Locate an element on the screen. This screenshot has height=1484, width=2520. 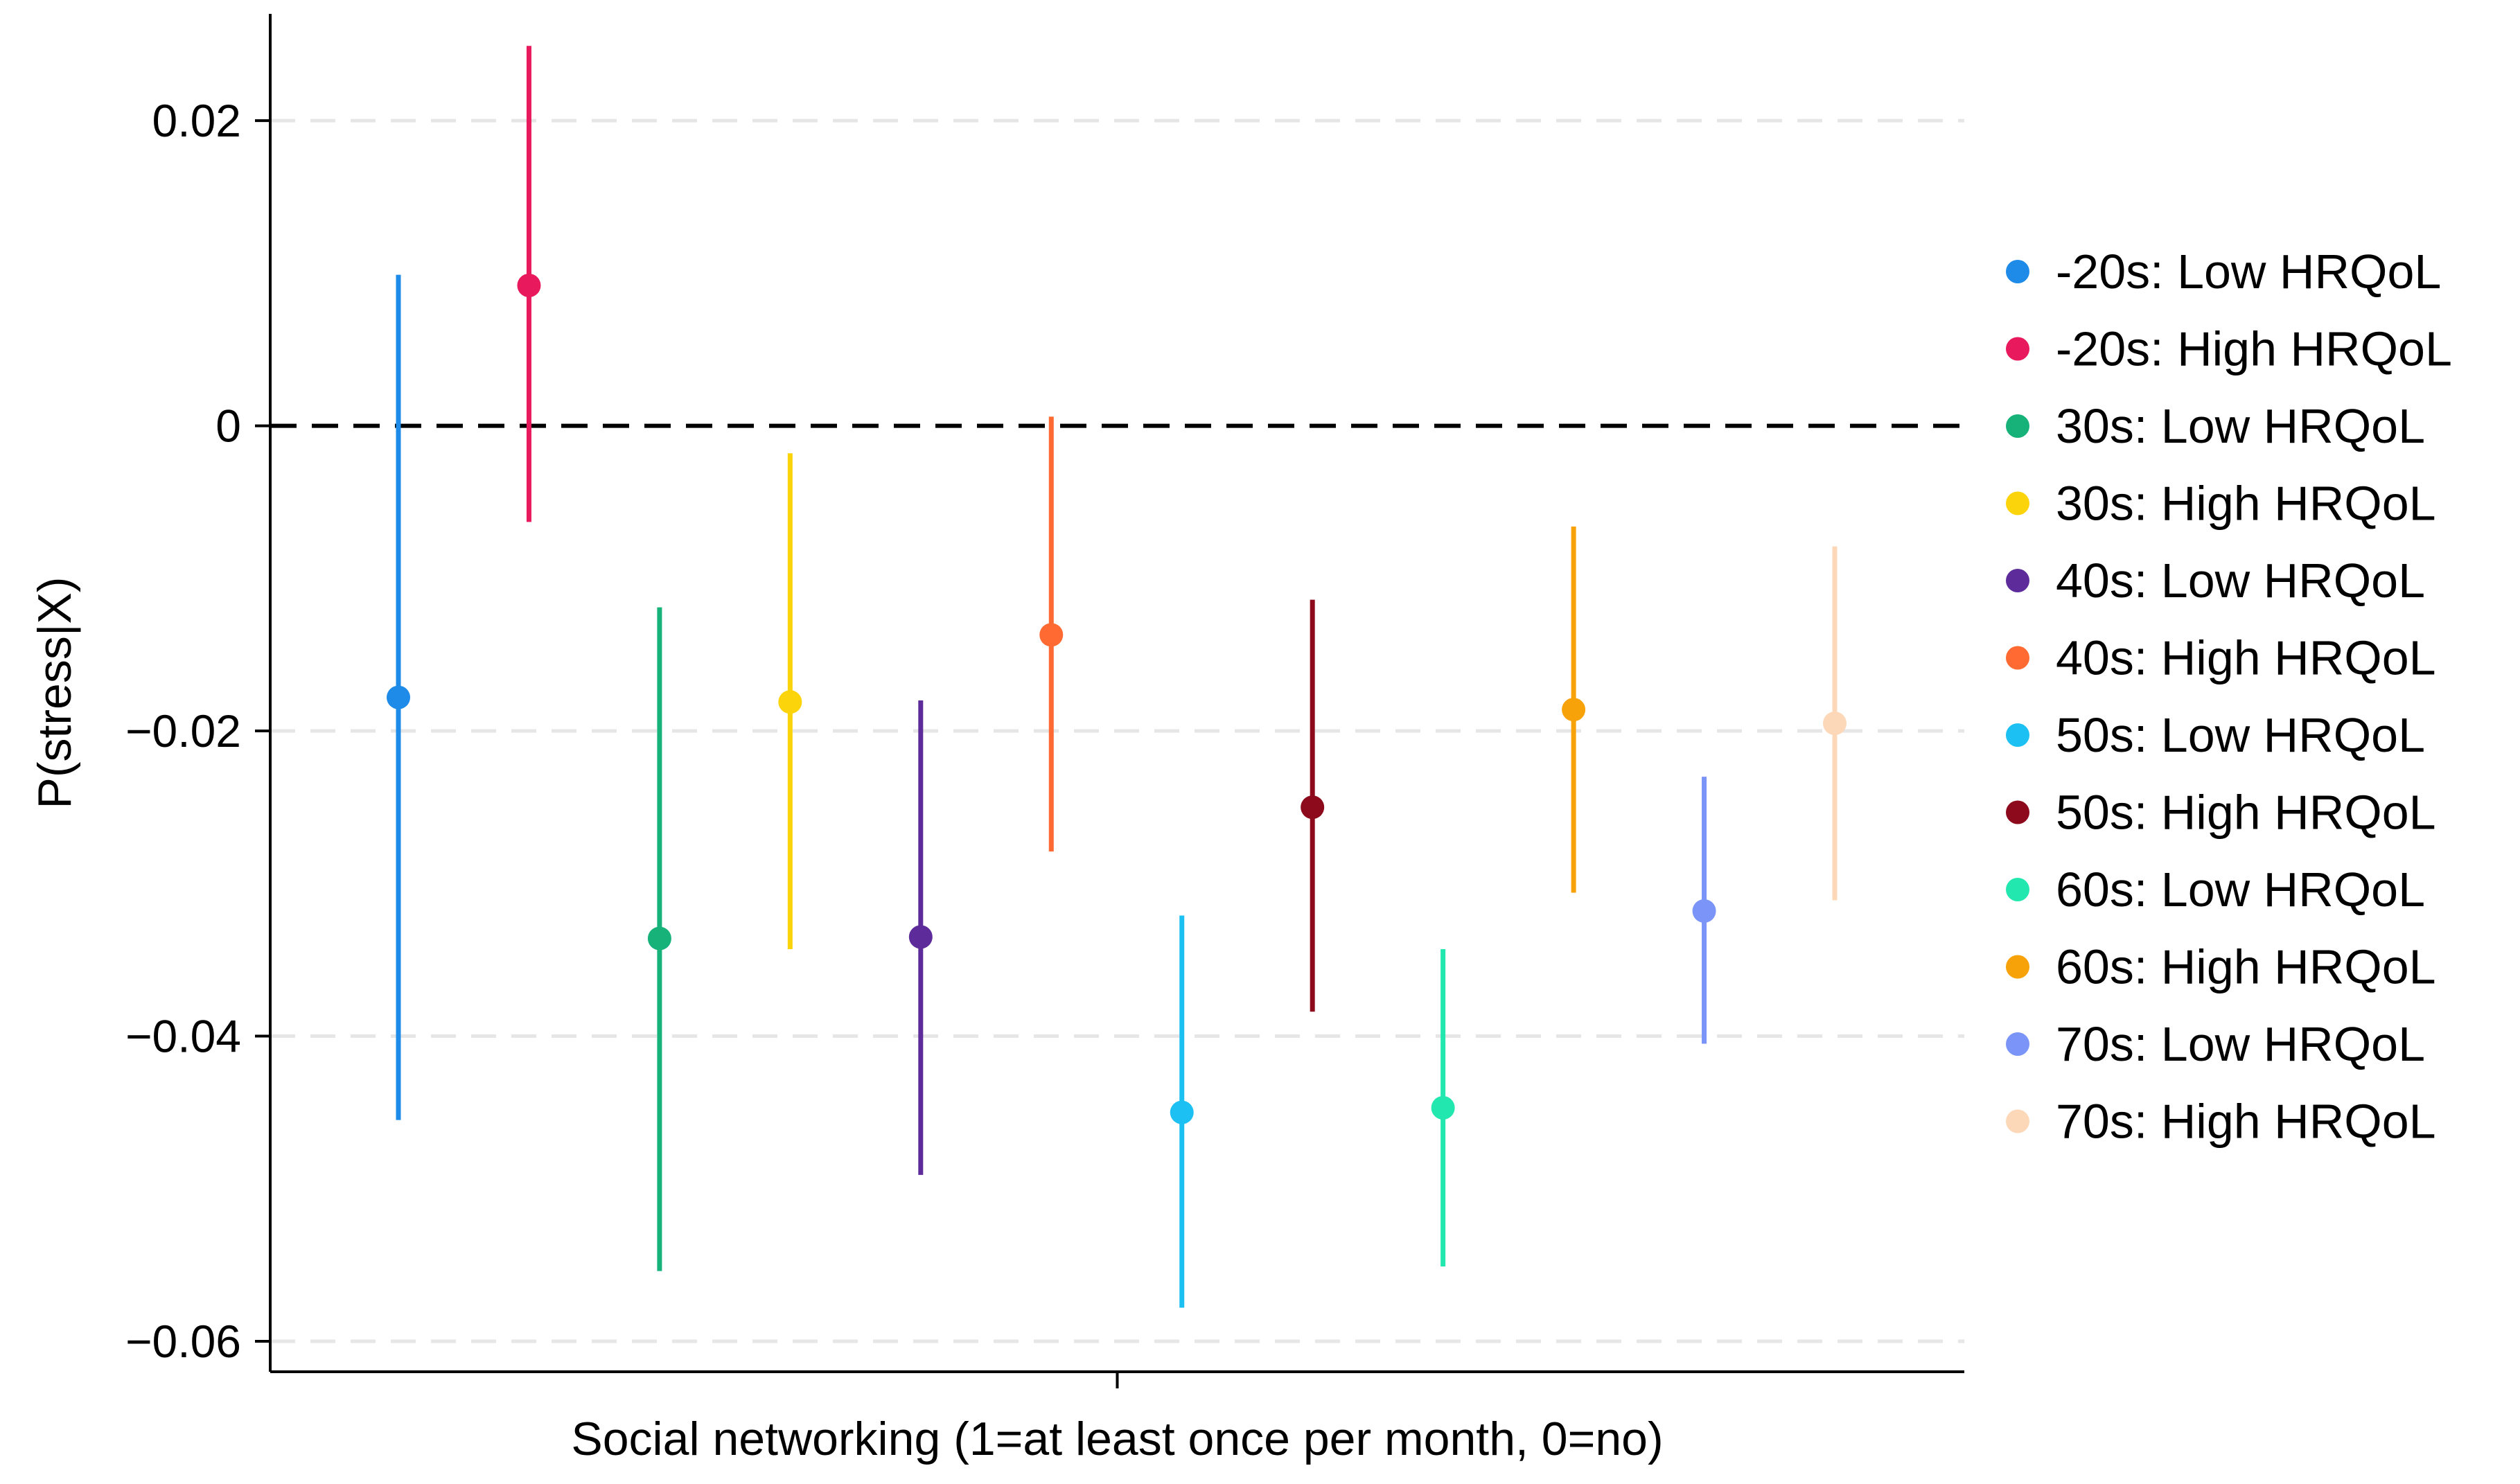
legend-item: 70s: Low HRQoL is located at coordinates (2215, 1044).